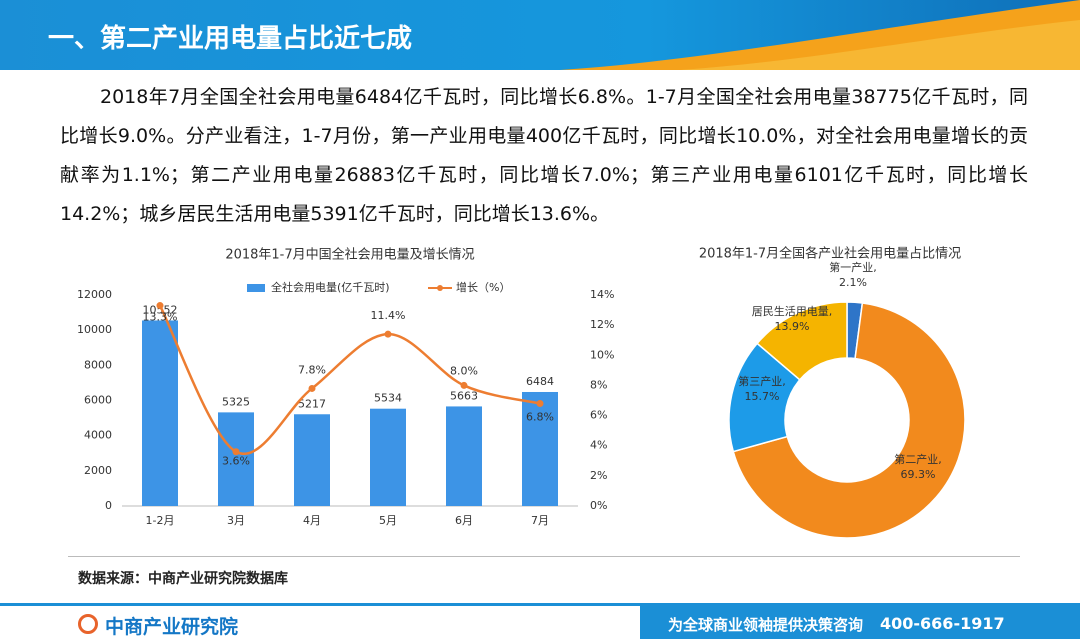 This screenshot has width=1080, height=639. What do you see at coordinates (918, 474) in the screenshot?
I see `slice-value-label: 69.3%` at bounding box center [918, 474].